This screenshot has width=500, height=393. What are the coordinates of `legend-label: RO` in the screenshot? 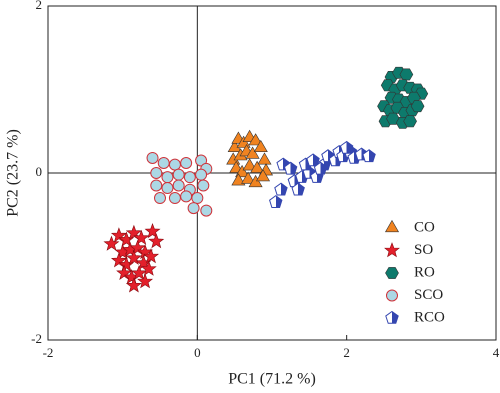 It's located at (424, 272).